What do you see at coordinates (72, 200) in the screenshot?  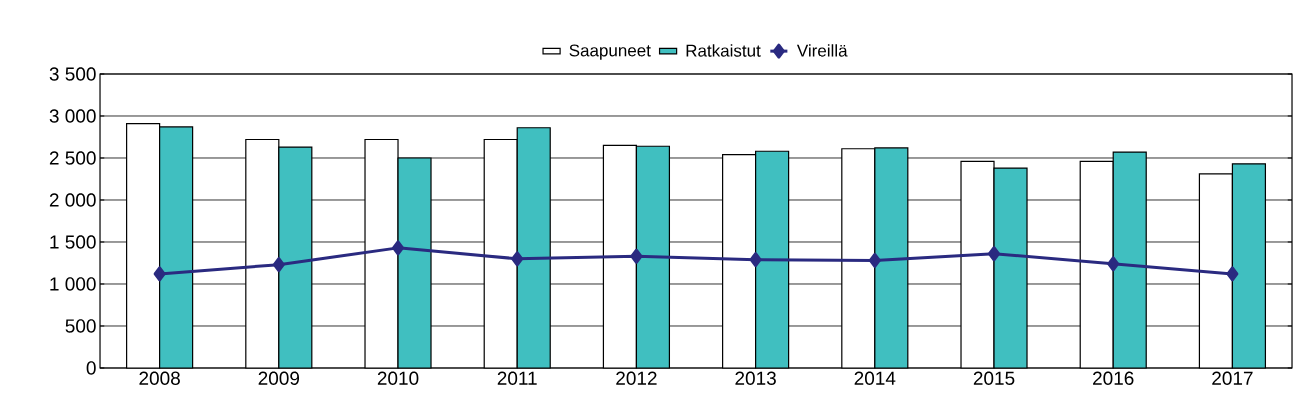 I see `y-tick-label: 2 000` at bounding box center [72, 200].